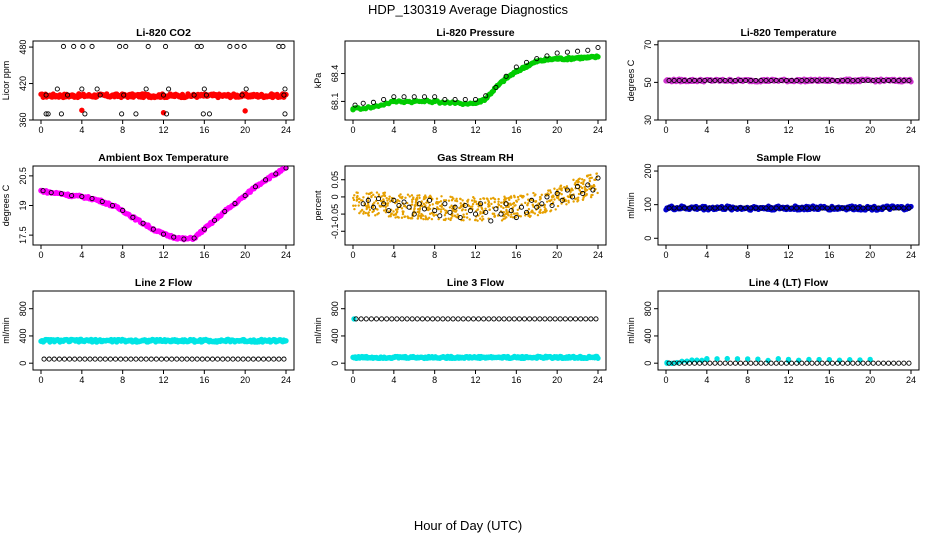 The height and width of the screenshot is (540, 936). I want to click on x-tick-label: 4, so click(81, 380).